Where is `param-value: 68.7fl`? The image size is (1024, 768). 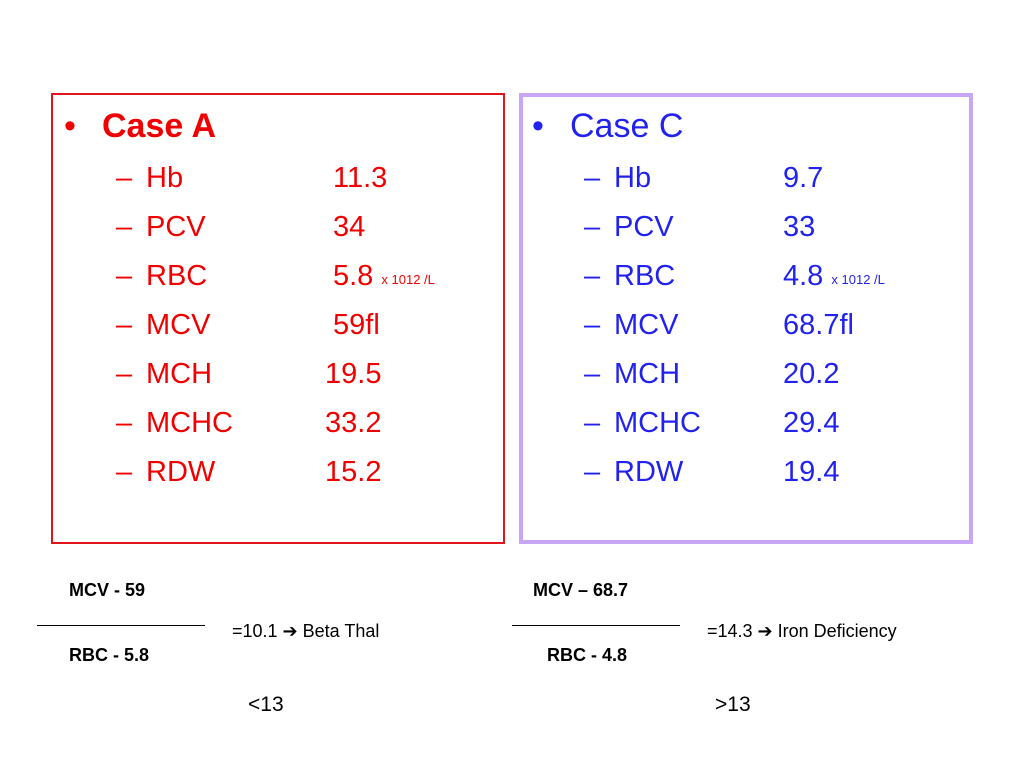
param-value: 68.7fl is located at coordinates (818, 325).